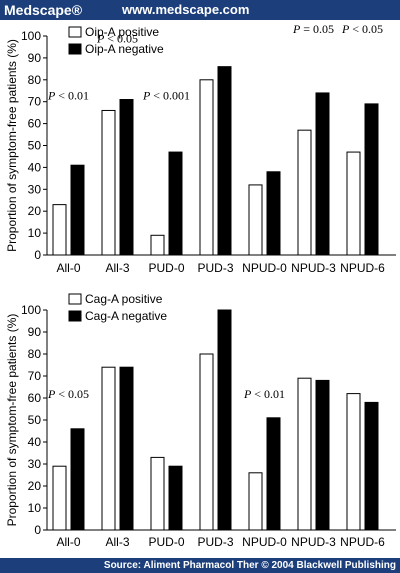 The height and width of the screenshot is (573, 400). Describe the element at coordinates (126, 316) in the screenshot. I see `legend-label: Cag-A negative` at that location.